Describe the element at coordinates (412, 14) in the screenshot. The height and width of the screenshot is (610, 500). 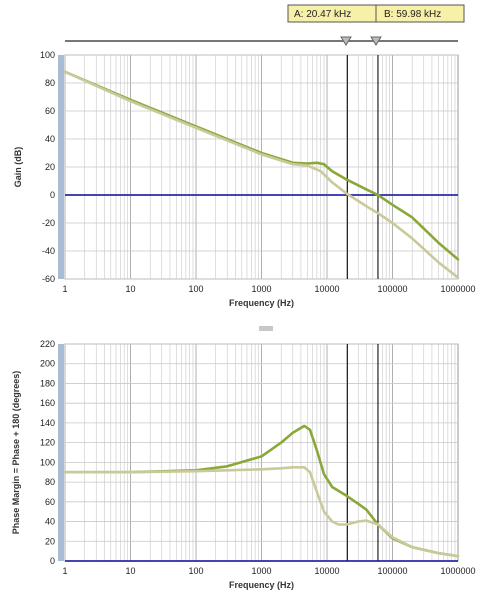
I see `cursor-b-readout-text: B: 59.98 kHz` at that location.